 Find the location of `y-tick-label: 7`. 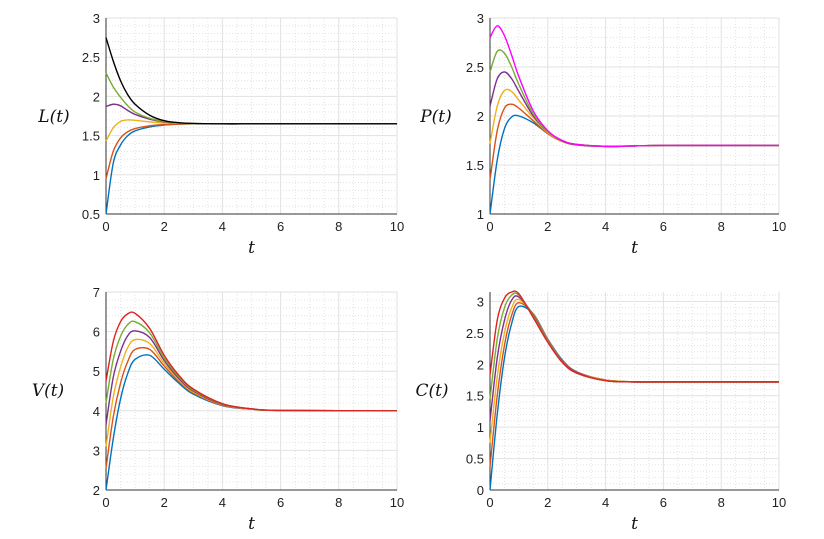

y-tick-label: 7 is located at coordinates (96, 292).